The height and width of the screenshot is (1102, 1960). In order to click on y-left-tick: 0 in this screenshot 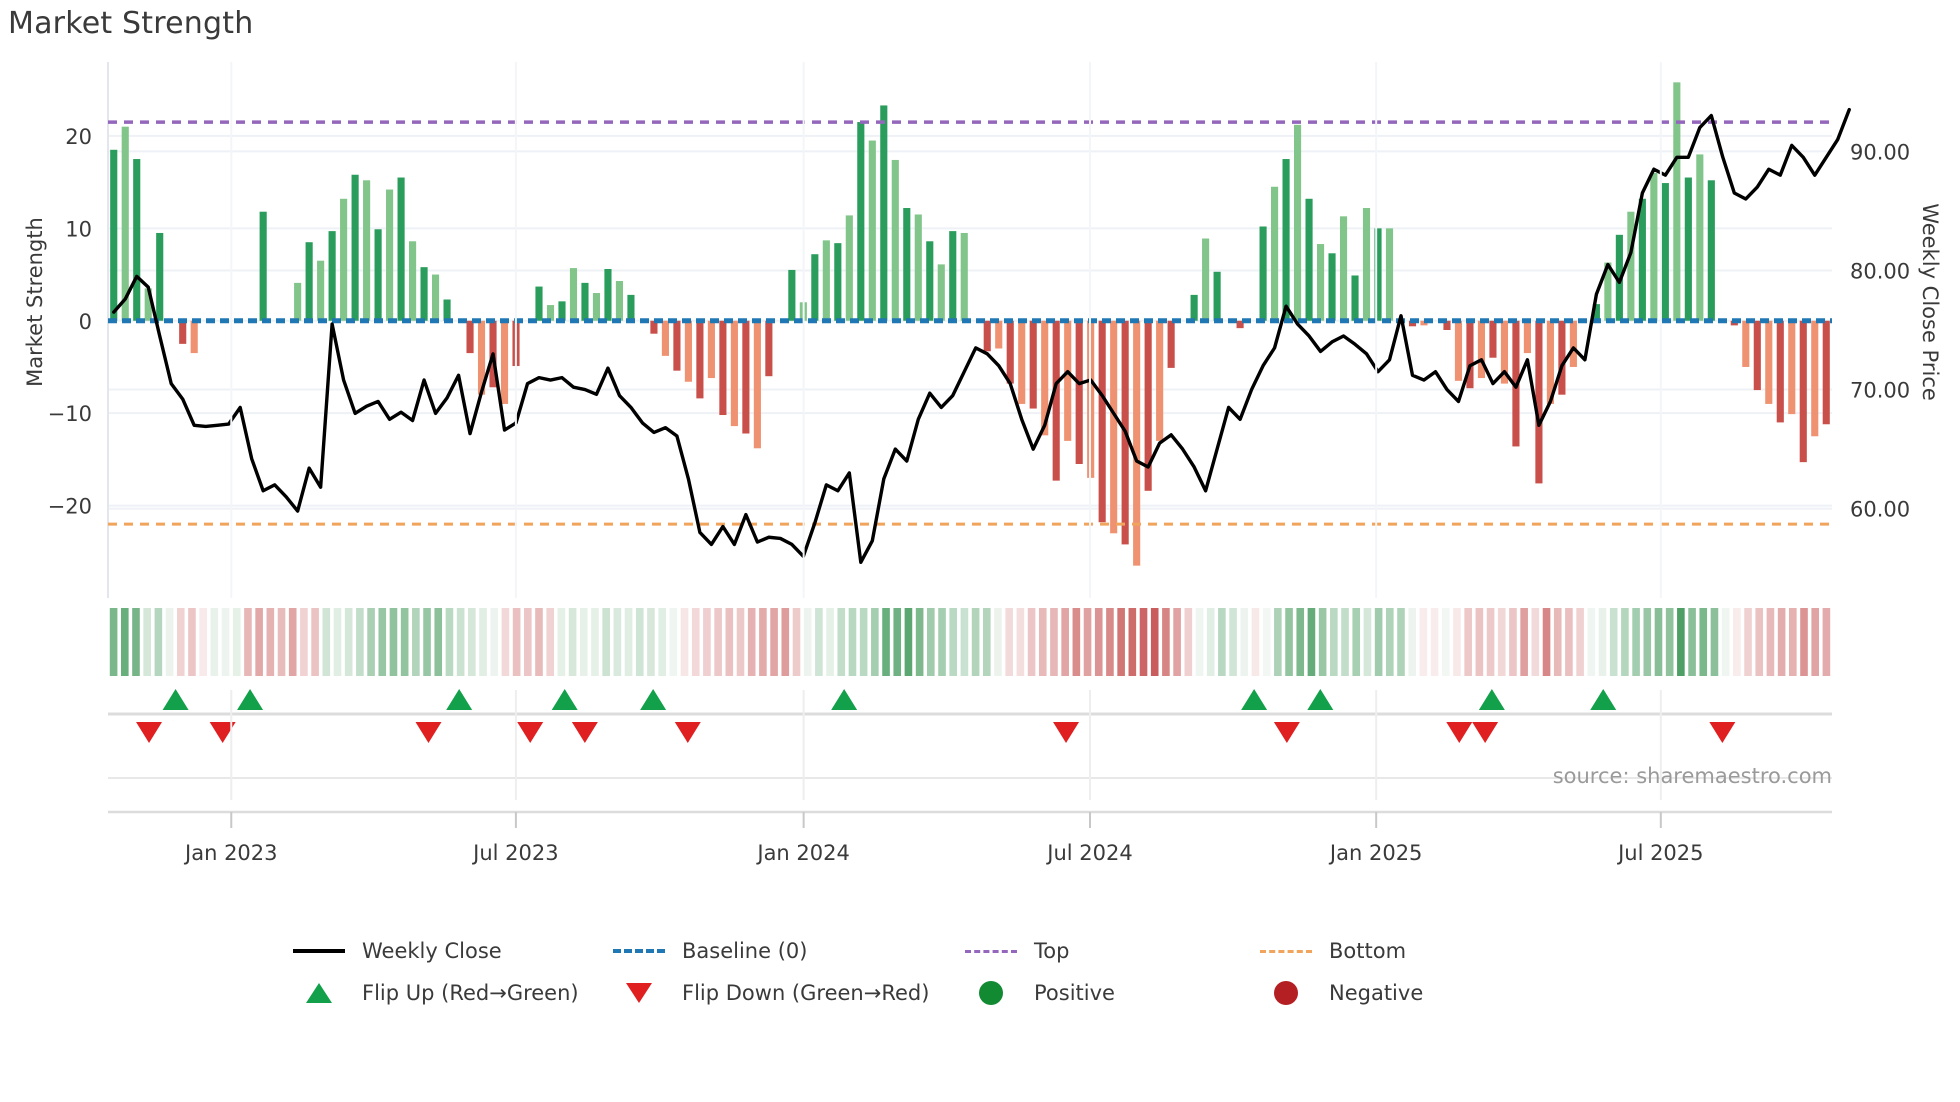, I will do `click(85, 322)`.